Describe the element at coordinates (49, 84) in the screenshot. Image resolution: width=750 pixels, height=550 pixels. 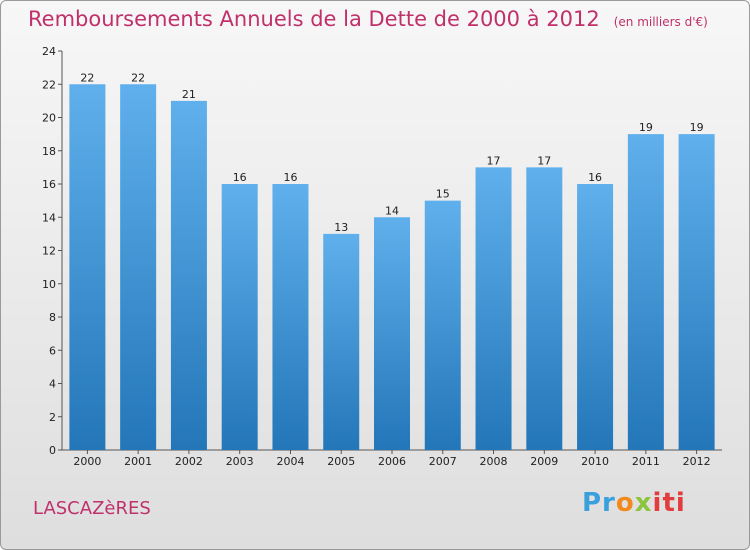
I see `y-tick-label: 22` at that location.